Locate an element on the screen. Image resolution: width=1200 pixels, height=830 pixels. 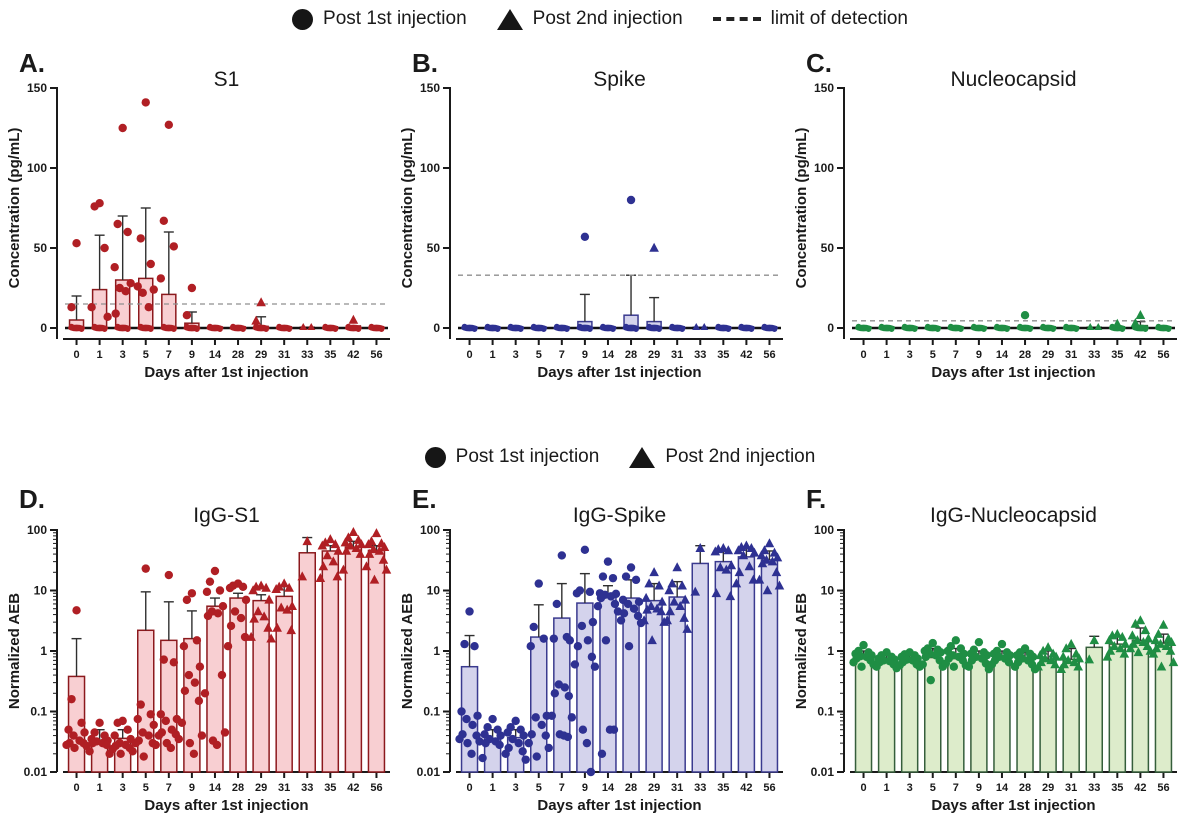
panel-letter: A. is located at coordinates (32, 63).